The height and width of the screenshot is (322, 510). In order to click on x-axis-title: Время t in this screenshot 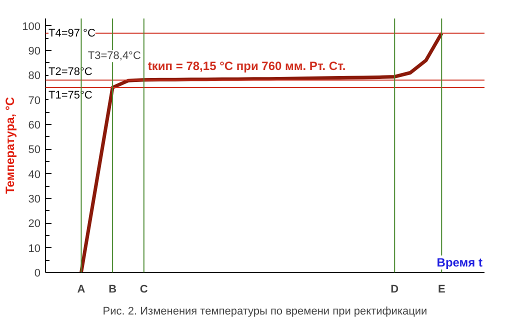, I will do `click(459, 263)`.